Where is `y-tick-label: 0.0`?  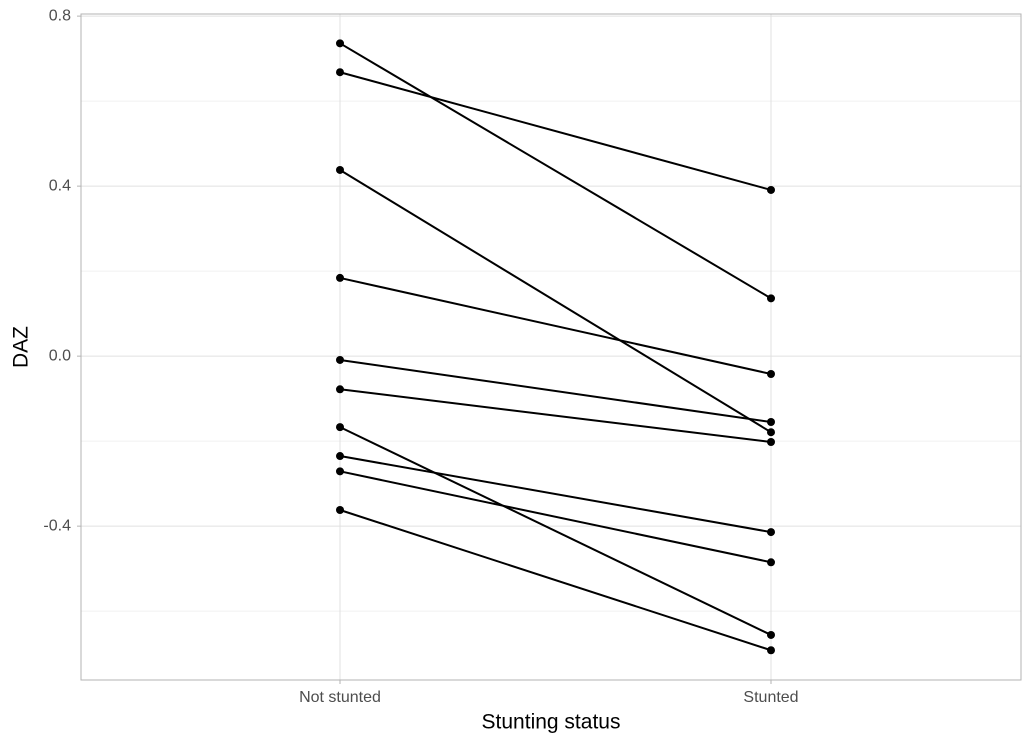 y-tick-label: 0.0 is located at coordinates (60, 355).